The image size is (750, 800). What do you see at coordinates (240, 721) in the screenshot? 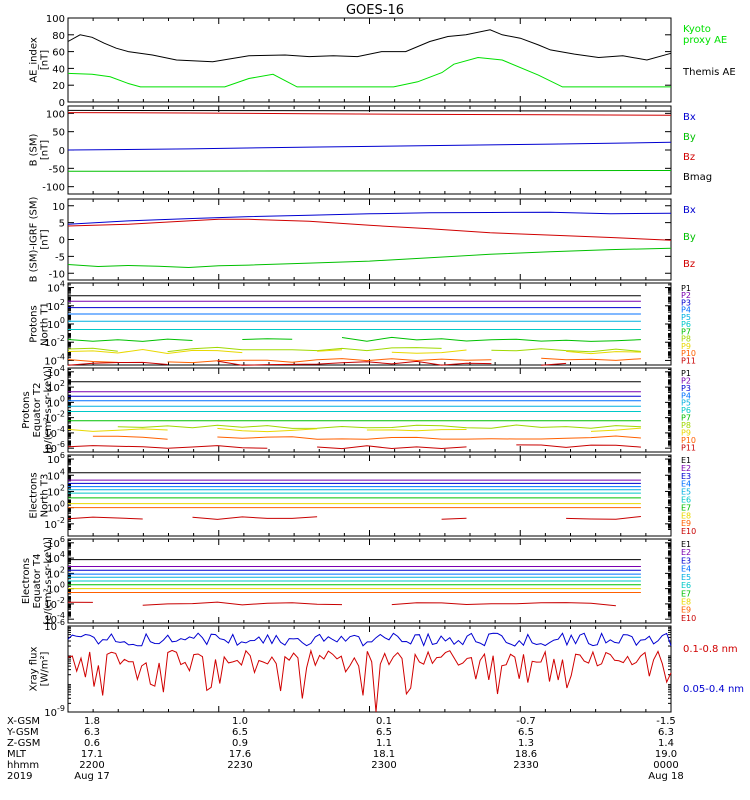
I see `ephemeris-value: 1.0` at bounding box center [240, 721].